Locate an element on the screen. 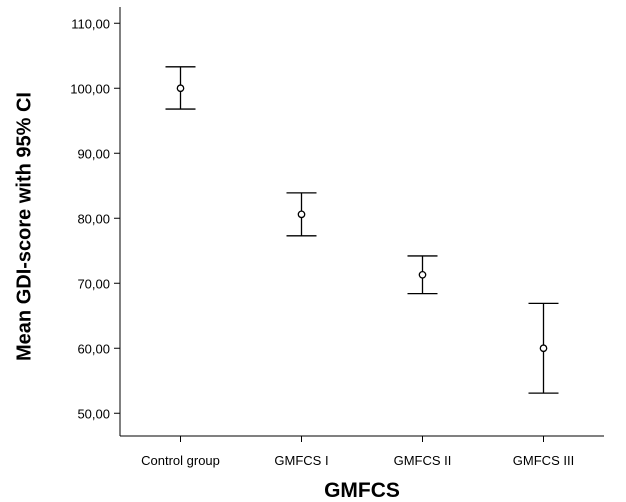  x-tick-label: Control group is located at coordinates (180, 460).